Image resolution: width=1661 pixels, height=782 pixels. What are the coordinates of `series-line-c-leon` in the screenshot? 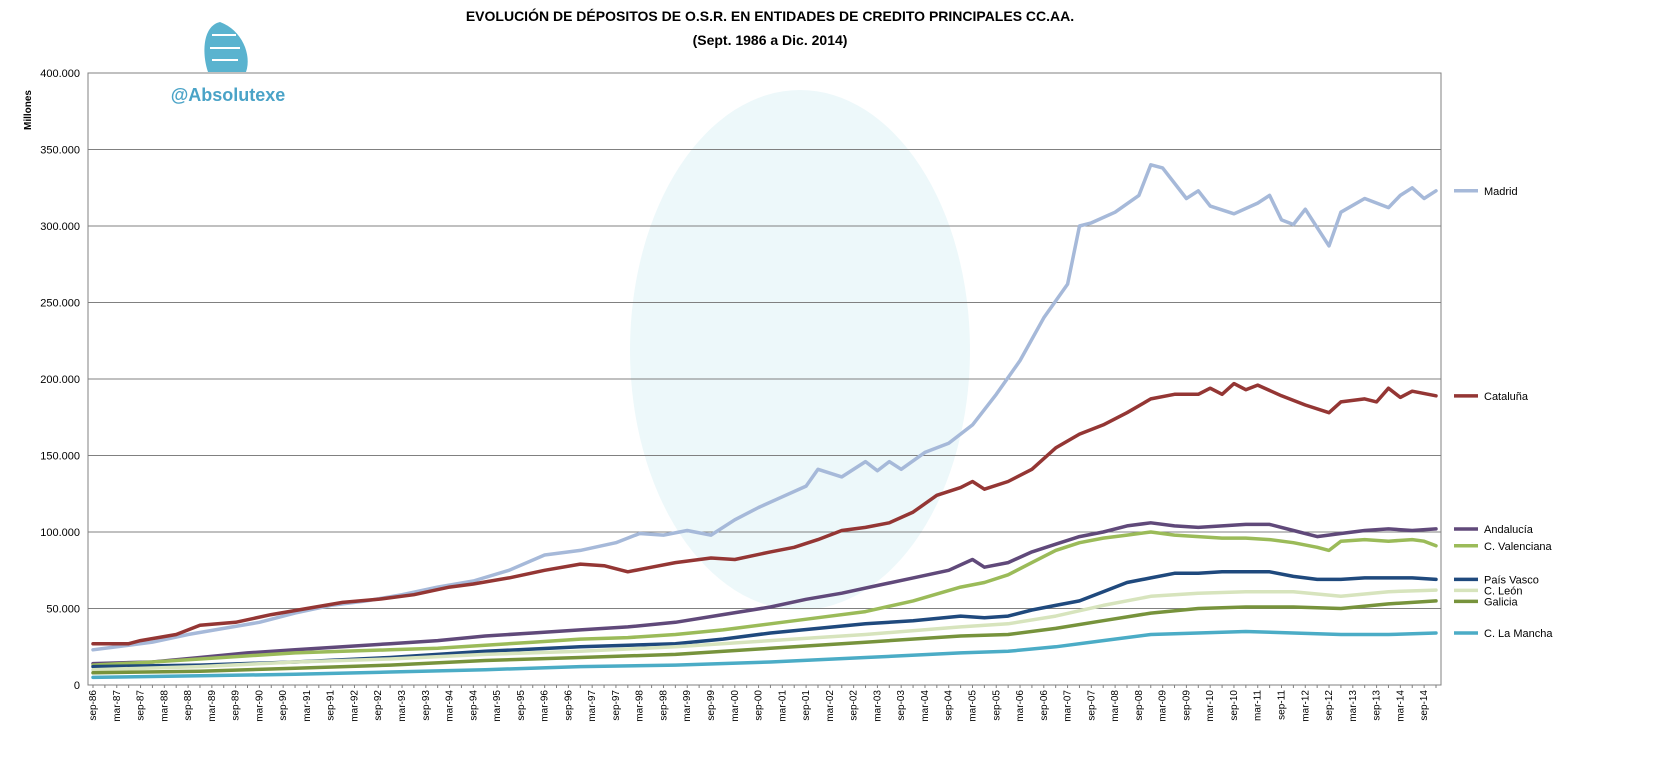 It's located at (764, 630).